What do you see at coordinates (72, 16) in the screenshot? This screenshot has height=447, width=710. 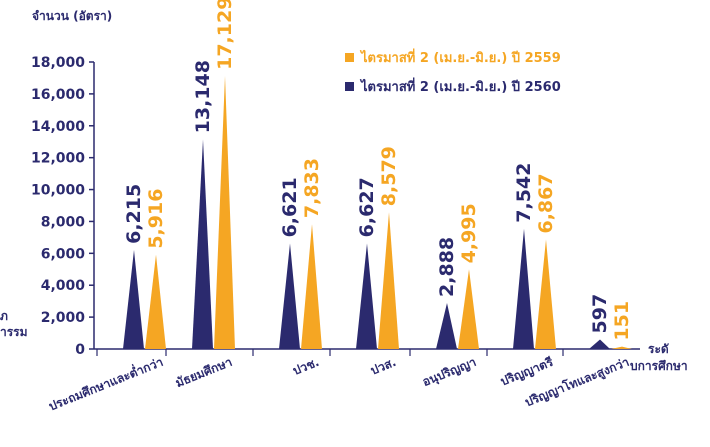 I see `y-axis-title: จำนวน (อัตรา)` at bounding box center [72, 16].